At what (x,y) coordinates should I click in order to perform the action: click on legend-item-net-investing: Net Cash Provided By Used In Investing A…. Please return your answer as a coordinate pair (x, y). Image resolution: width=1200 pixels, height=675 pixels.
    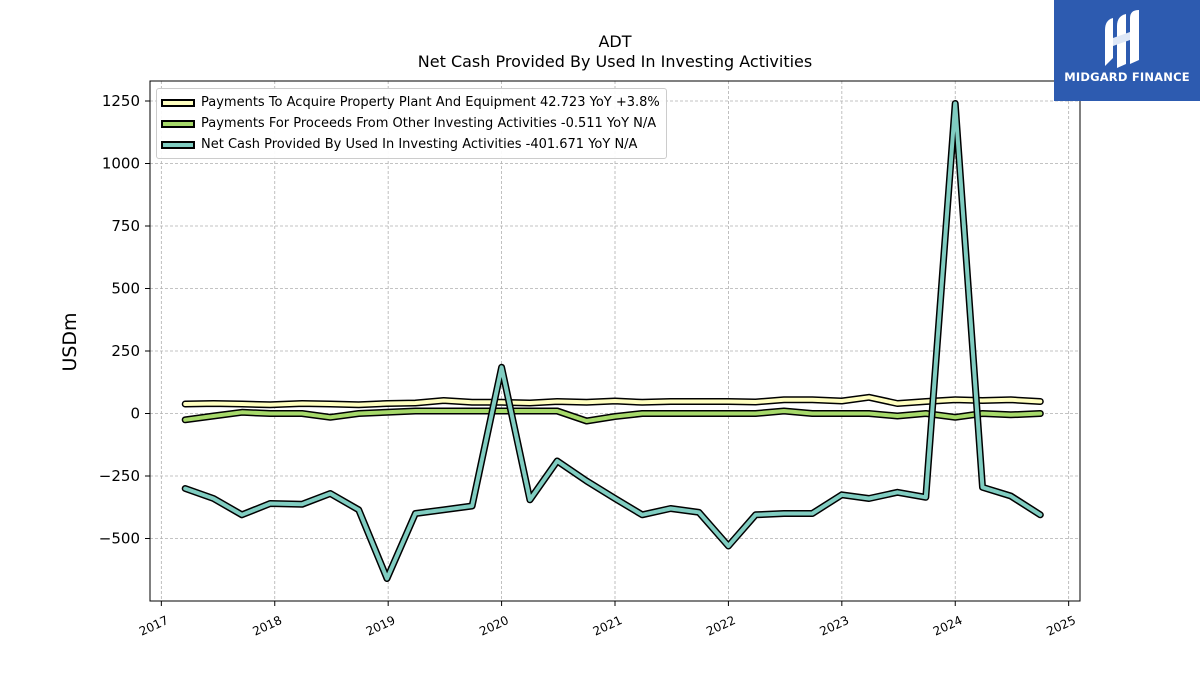
    Looking at the image, I should click on (410, 144).